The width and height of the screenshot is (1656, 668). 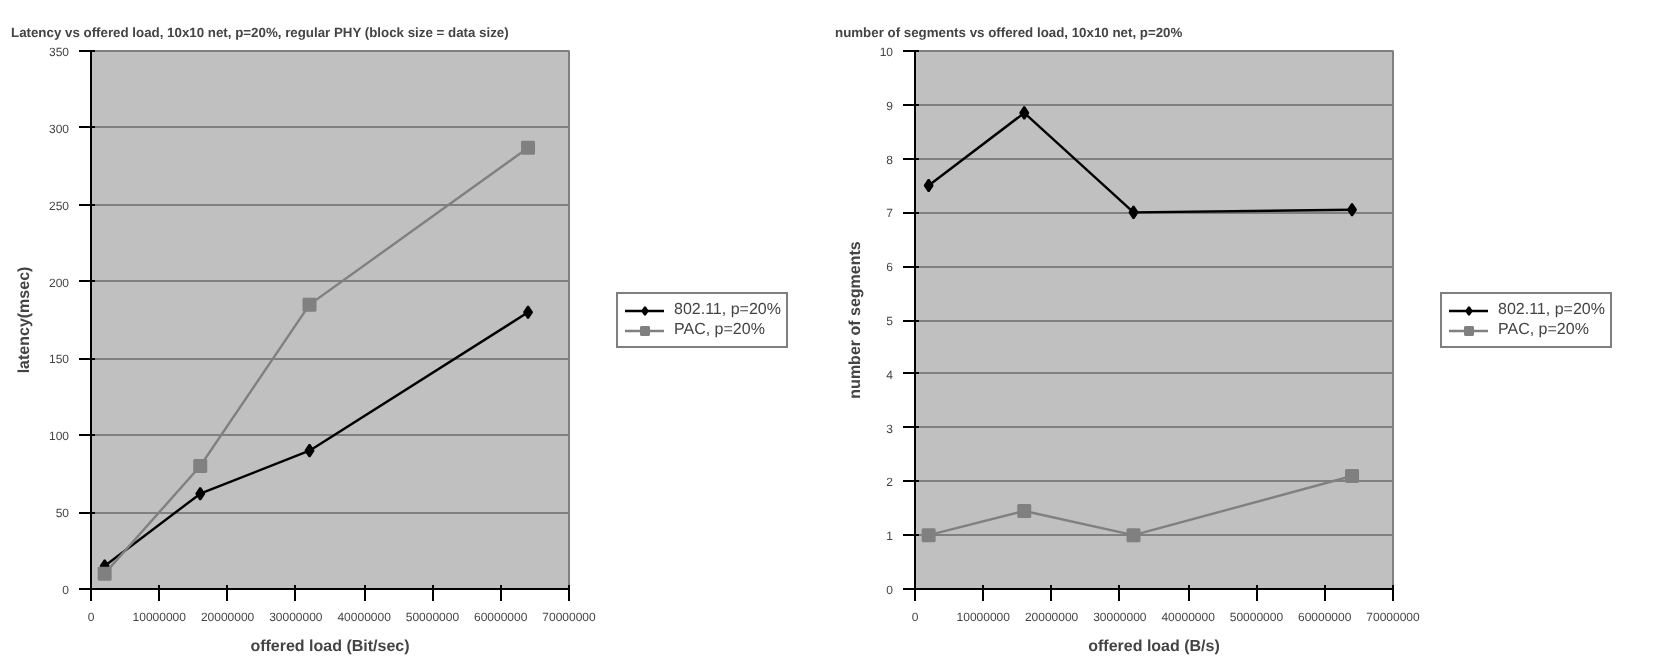 What do you see at coordinates (854, 319) in the screenshot?
I see `y-axis-title: number of segments` at bounding box center [854, 319].